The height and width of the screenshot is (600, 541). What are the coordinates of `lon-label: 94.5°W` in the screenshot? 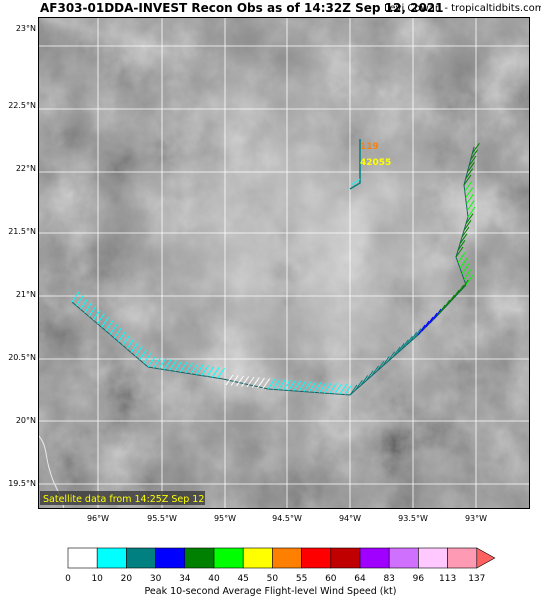 It's located at (287, 518).